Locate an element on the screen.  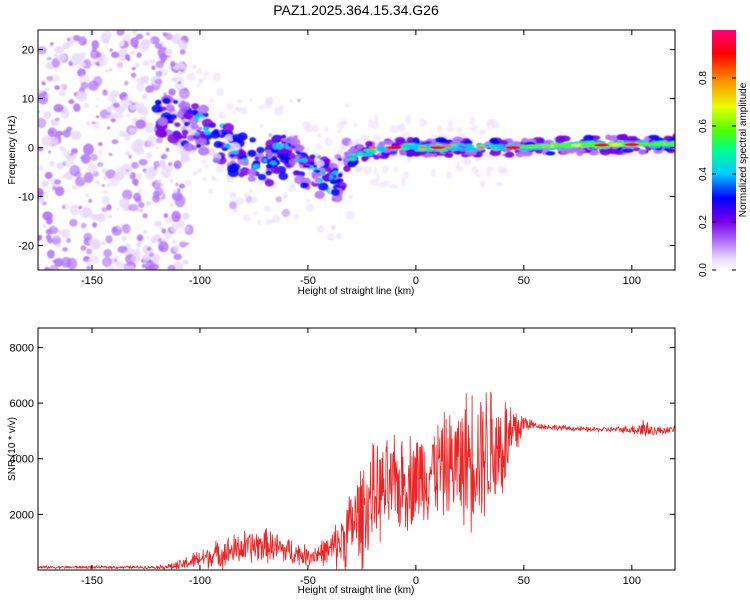
spectrogram-y-tick-label: -20 is located at coordinates (26, 247).